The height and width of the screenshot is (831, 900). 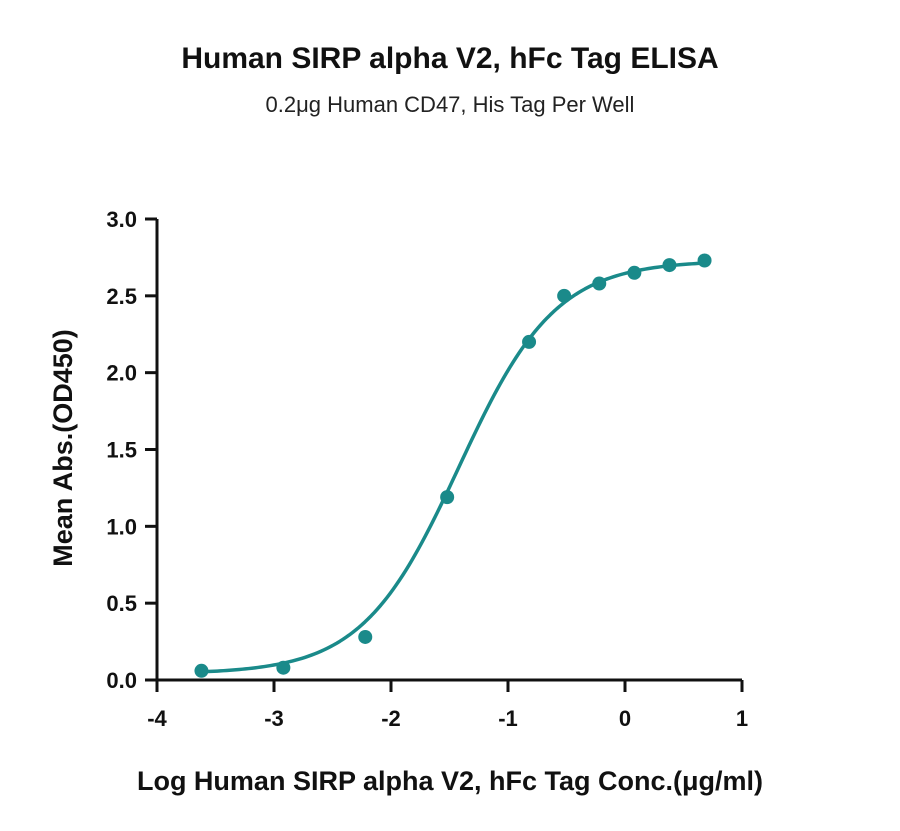 What do you see at coordinates (450, 58) in the screenshot?
I see `chart-title: Human SIRP alpha V2, hFc Tag ELISA` at bounding box center [450, 58].